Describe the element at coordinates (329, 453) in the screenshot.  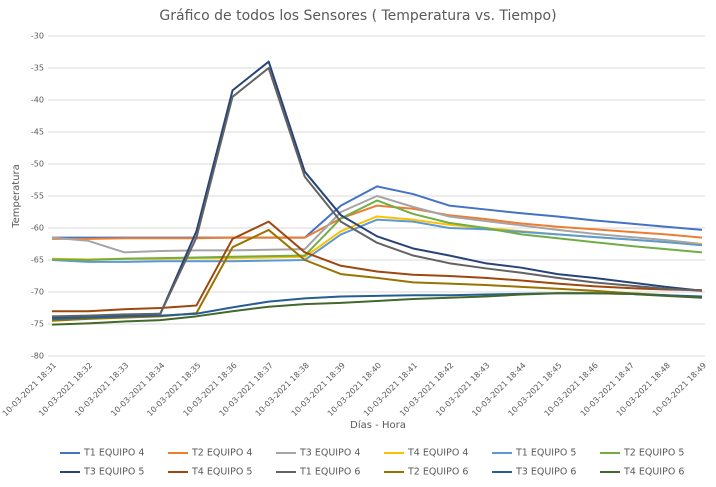
I see `legend-label: T3 EQUIPO 4` at that location.